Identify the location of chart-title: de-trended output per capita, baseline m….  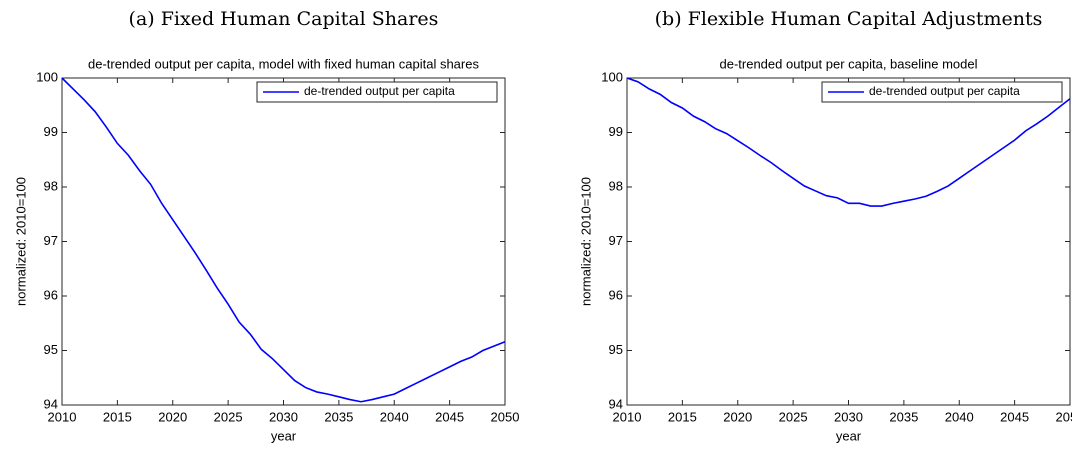
(848, 63).